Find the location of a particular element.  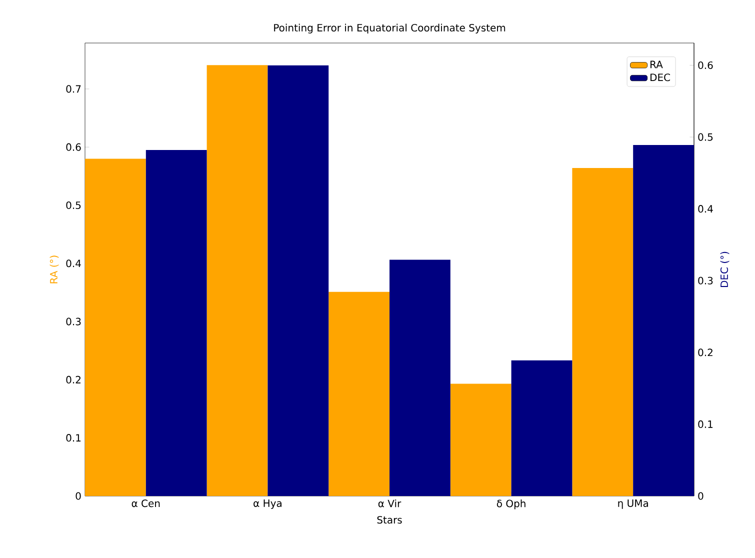

x-tick-label: δ Oph is located at coordinates (511, 505).